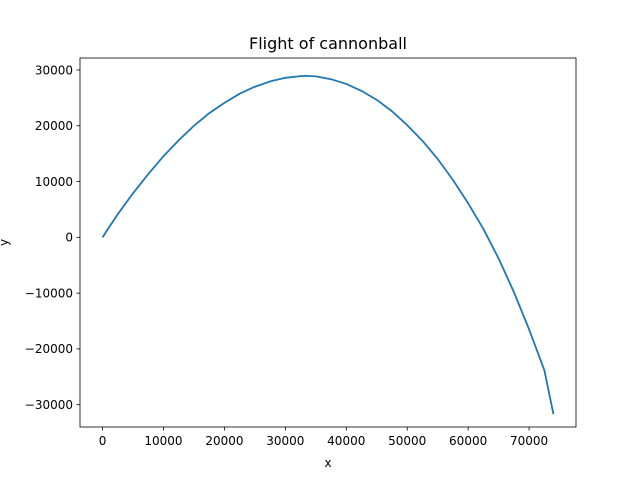 Image resolution: width=640 pixels, height=480 pixels. I want to click on y-tick-label: 10000, so click(54, 182).